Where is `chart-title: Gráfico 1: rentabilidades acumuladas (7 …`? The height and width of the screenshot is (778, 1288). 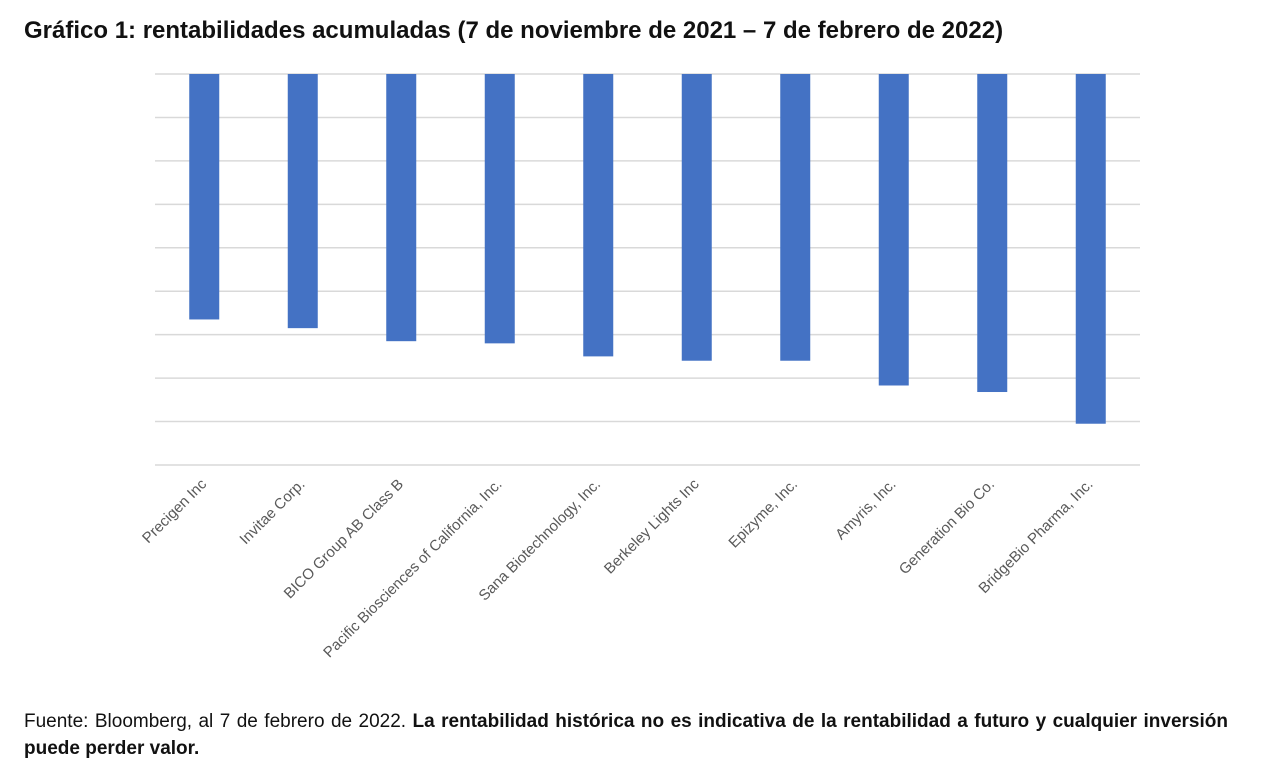 chart-title: Gráfico 1: rentabilidades acumuladas (7 … is located at coordinates (514, 30).